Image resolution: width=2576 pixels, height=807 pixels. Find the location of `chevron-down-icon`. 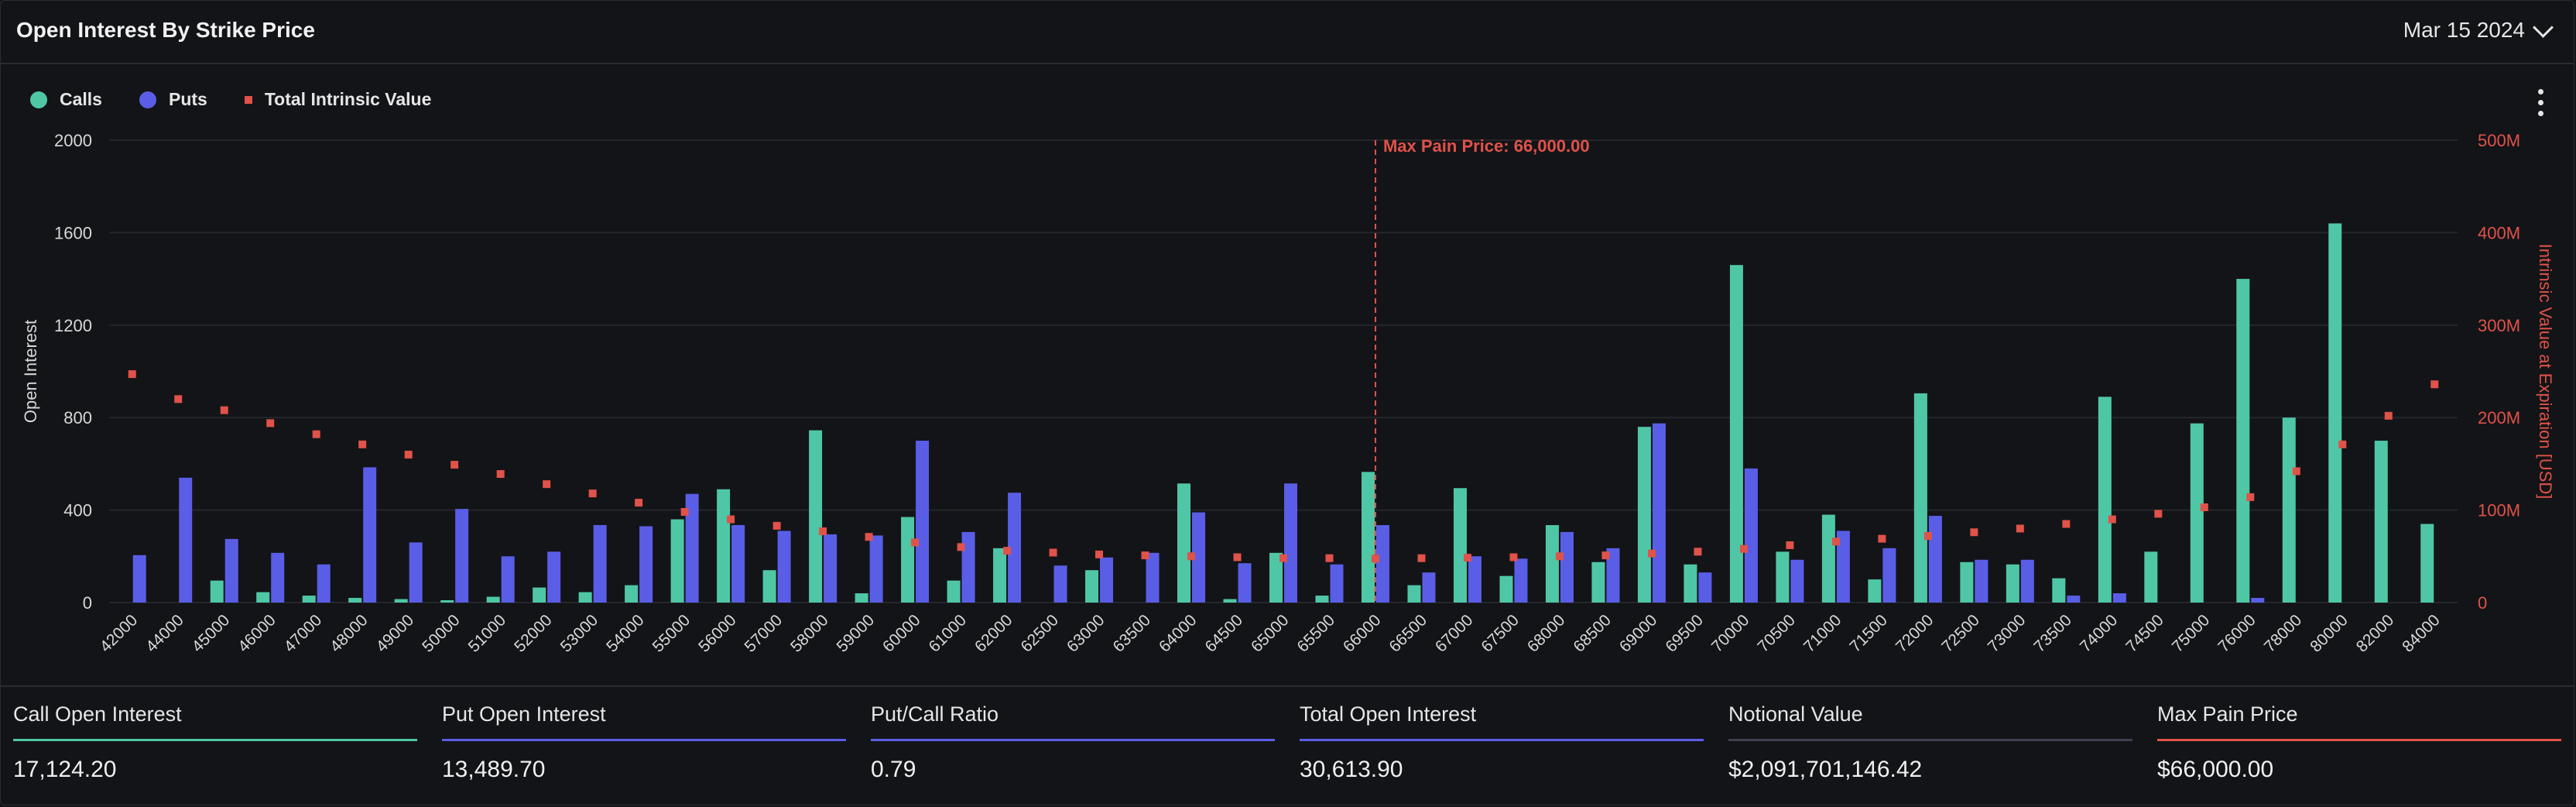

chevron-down-icon is located at coordinates (2543, 27).